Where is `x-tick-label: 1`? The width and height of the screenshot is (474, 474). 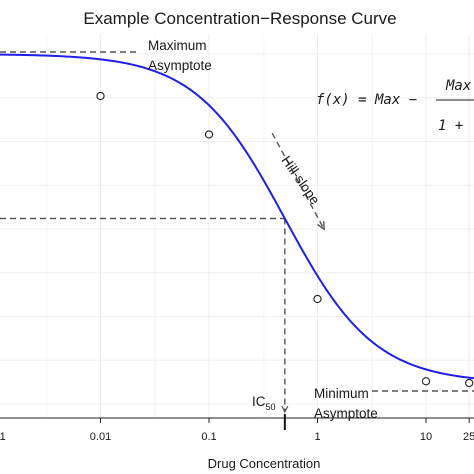
x-tick-label: 1 is located at coordinates (317, 437).